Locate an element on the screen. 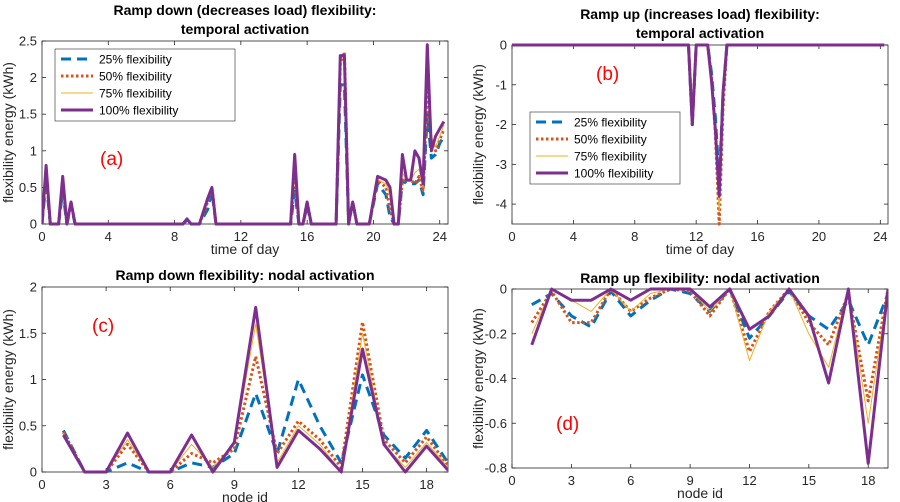  panel-a-x-axis-label: time of day is located at coordinates (245, 249).